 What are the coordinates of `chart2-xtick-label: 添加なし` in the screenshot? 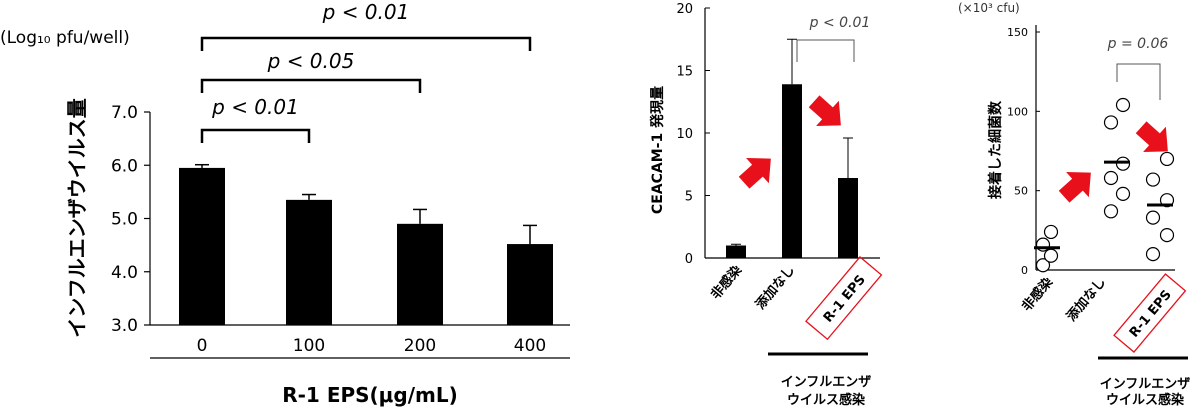 It's located at (775, 287).